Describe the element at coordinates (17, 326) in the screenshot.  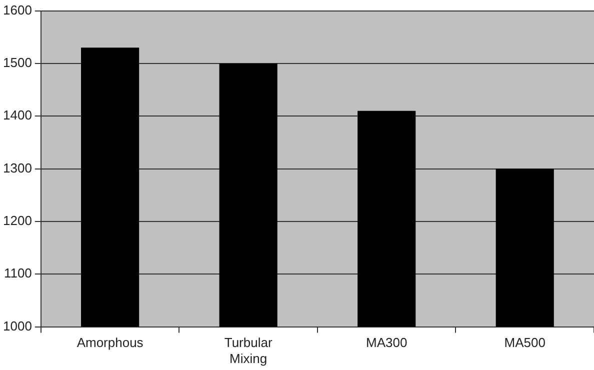
I see `y-tick-label: 1000` at that location.